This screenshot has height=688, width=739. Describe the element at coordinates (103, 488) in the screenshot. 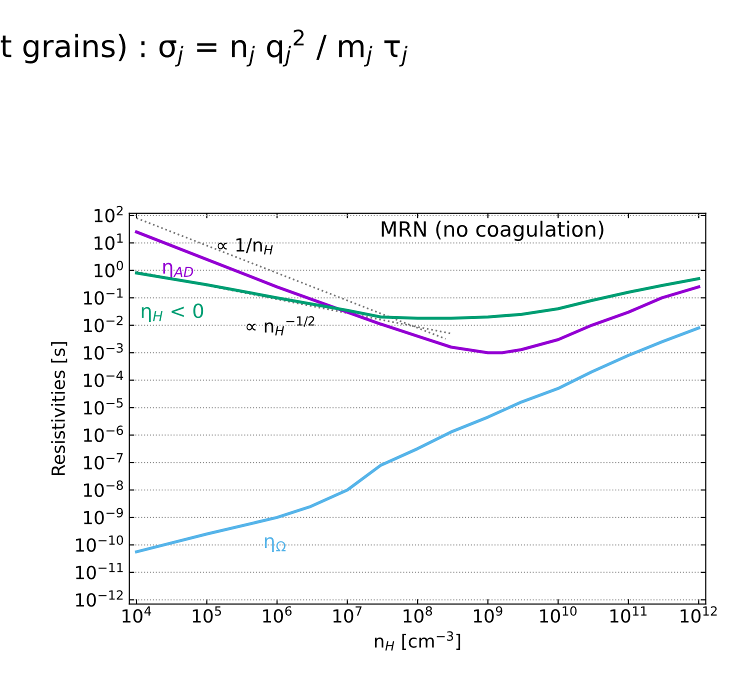

I see `y-tick-label: 10$^{−8}$` at that location.